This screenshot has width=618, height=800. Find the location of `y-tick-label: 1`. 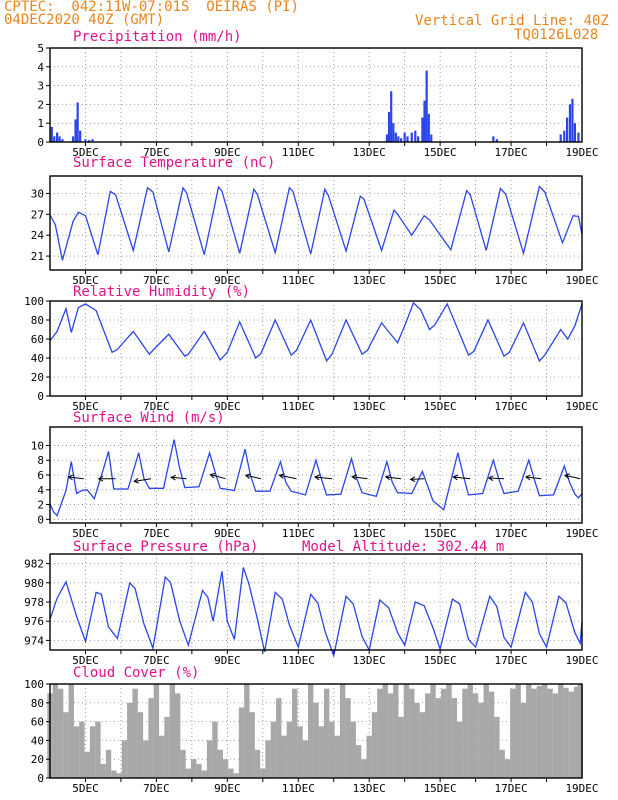

y-tick-label: 1 is located at coordinates (40, 123).